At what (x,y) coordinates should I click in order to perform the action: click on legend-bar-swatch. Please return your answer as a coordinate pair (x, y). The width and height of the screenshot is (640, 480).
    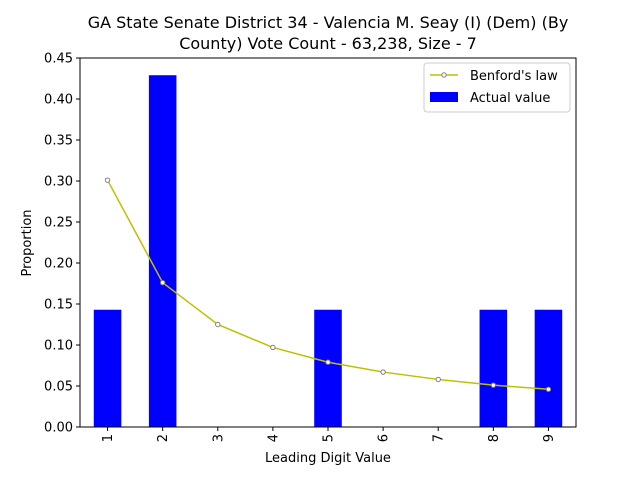
    Looking at the image, I should click on (444, 97).